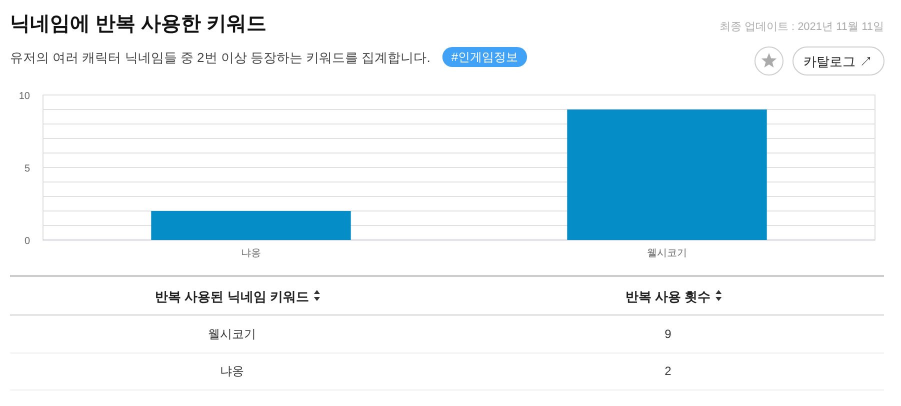 Image resolution: width=901 pixels, height=406 pixels. What do you see at coordinates (668, 371) in the screenshot?
I see `text: 2` at bounding box center [668, 371].